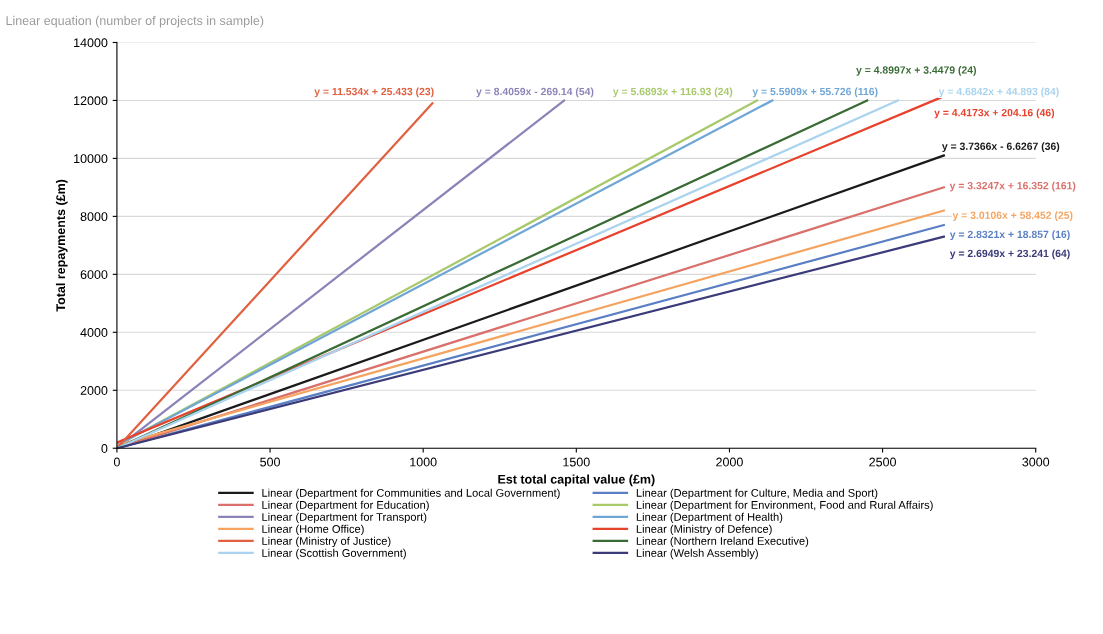 This screenshot has width=1103, height=634. Describe the element at coordinates (94, 274) in the screenshot. I see `y-tick-label: 6000` at that location.